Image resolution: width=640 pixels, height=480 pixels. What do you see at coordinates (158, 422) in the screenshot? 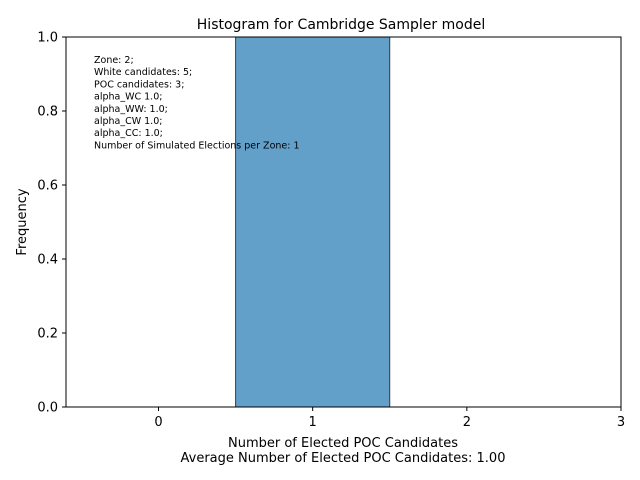
I see `x-tick-label: 0` at bounding box center [158, 422].